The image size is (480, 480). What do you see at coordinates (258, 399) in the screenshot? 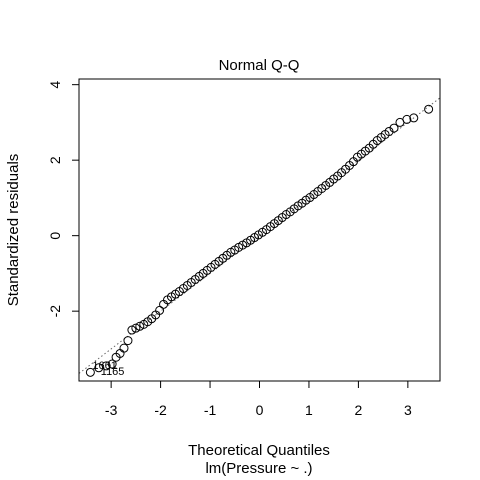
I see `x-axis: -3 -2 -1 0 1 2 3` at bounding box center [258, 399].